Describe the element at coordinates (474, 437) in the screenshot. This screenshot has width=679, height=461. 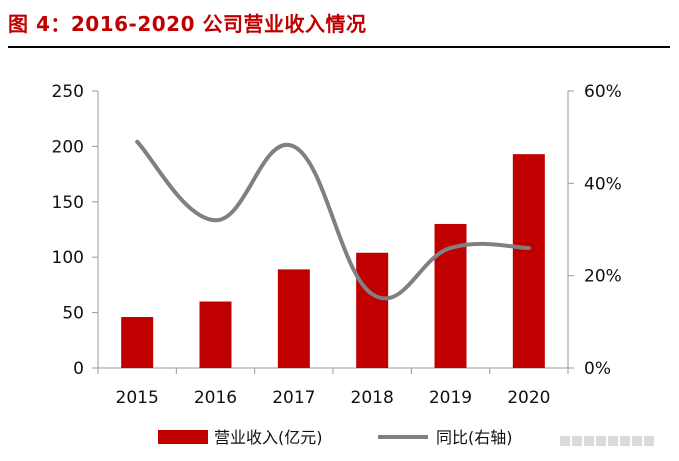
I see `legend-label-yoy: 同比(右轴)` at that location.